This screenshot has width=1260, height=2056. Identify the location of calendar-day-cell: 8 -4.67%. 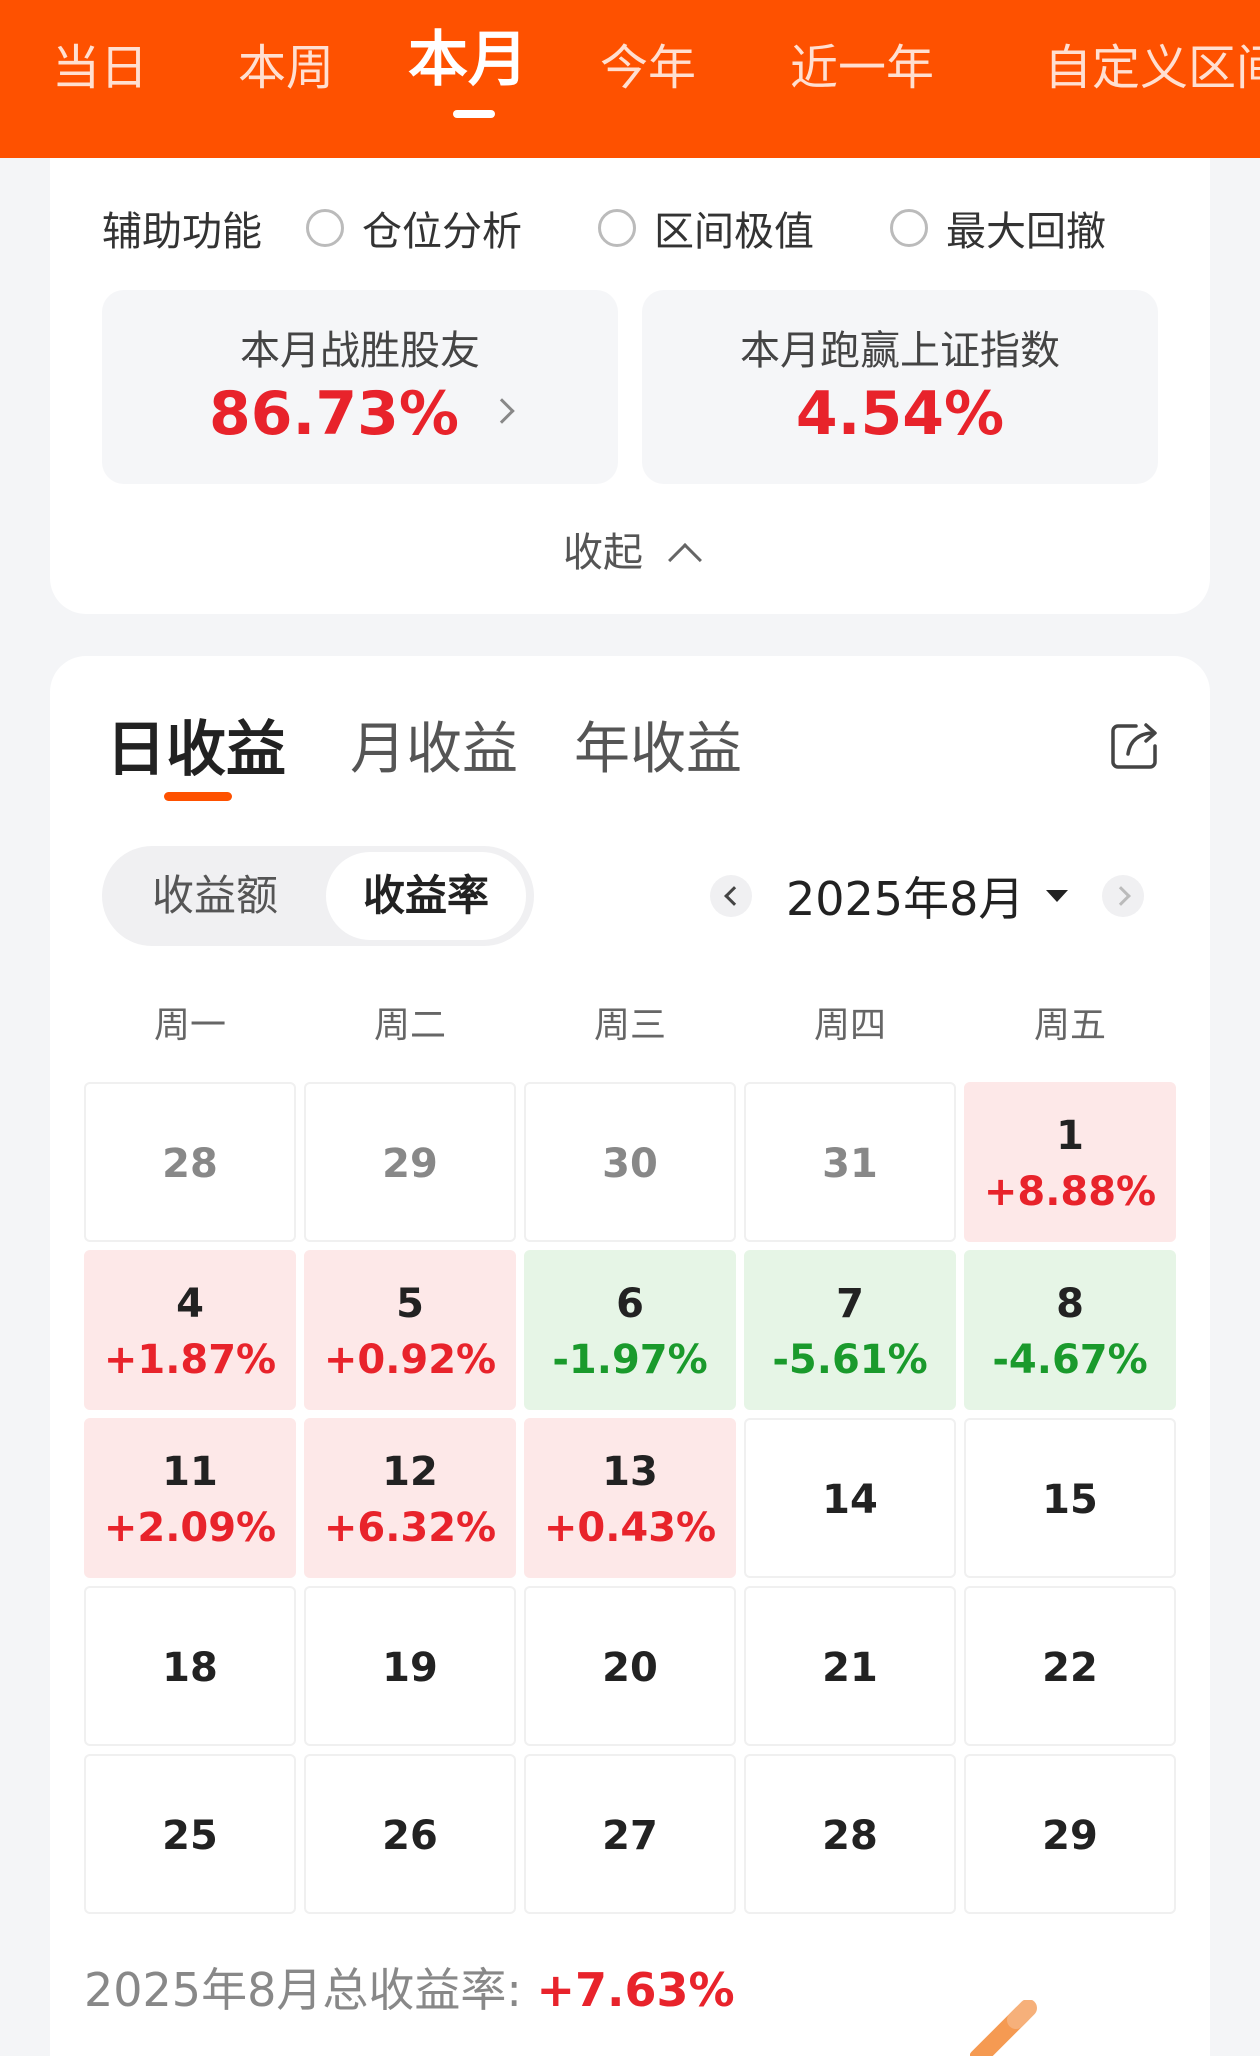
(1070, 1330).